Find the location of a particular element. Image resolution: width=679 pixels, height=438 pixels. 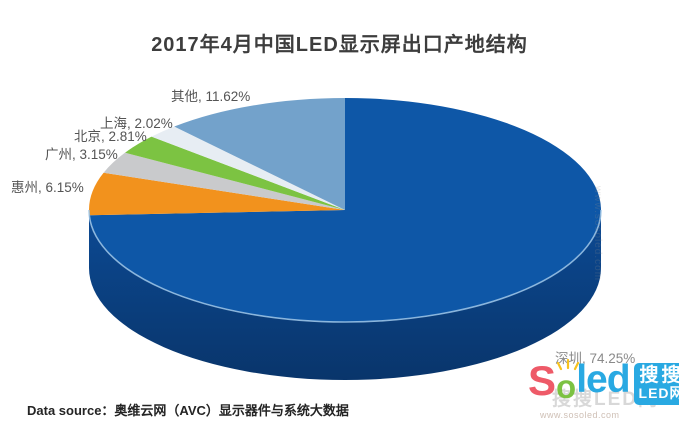

watermark-ghost-text: 搜搜LED网 is located at coordinates (606, 399).